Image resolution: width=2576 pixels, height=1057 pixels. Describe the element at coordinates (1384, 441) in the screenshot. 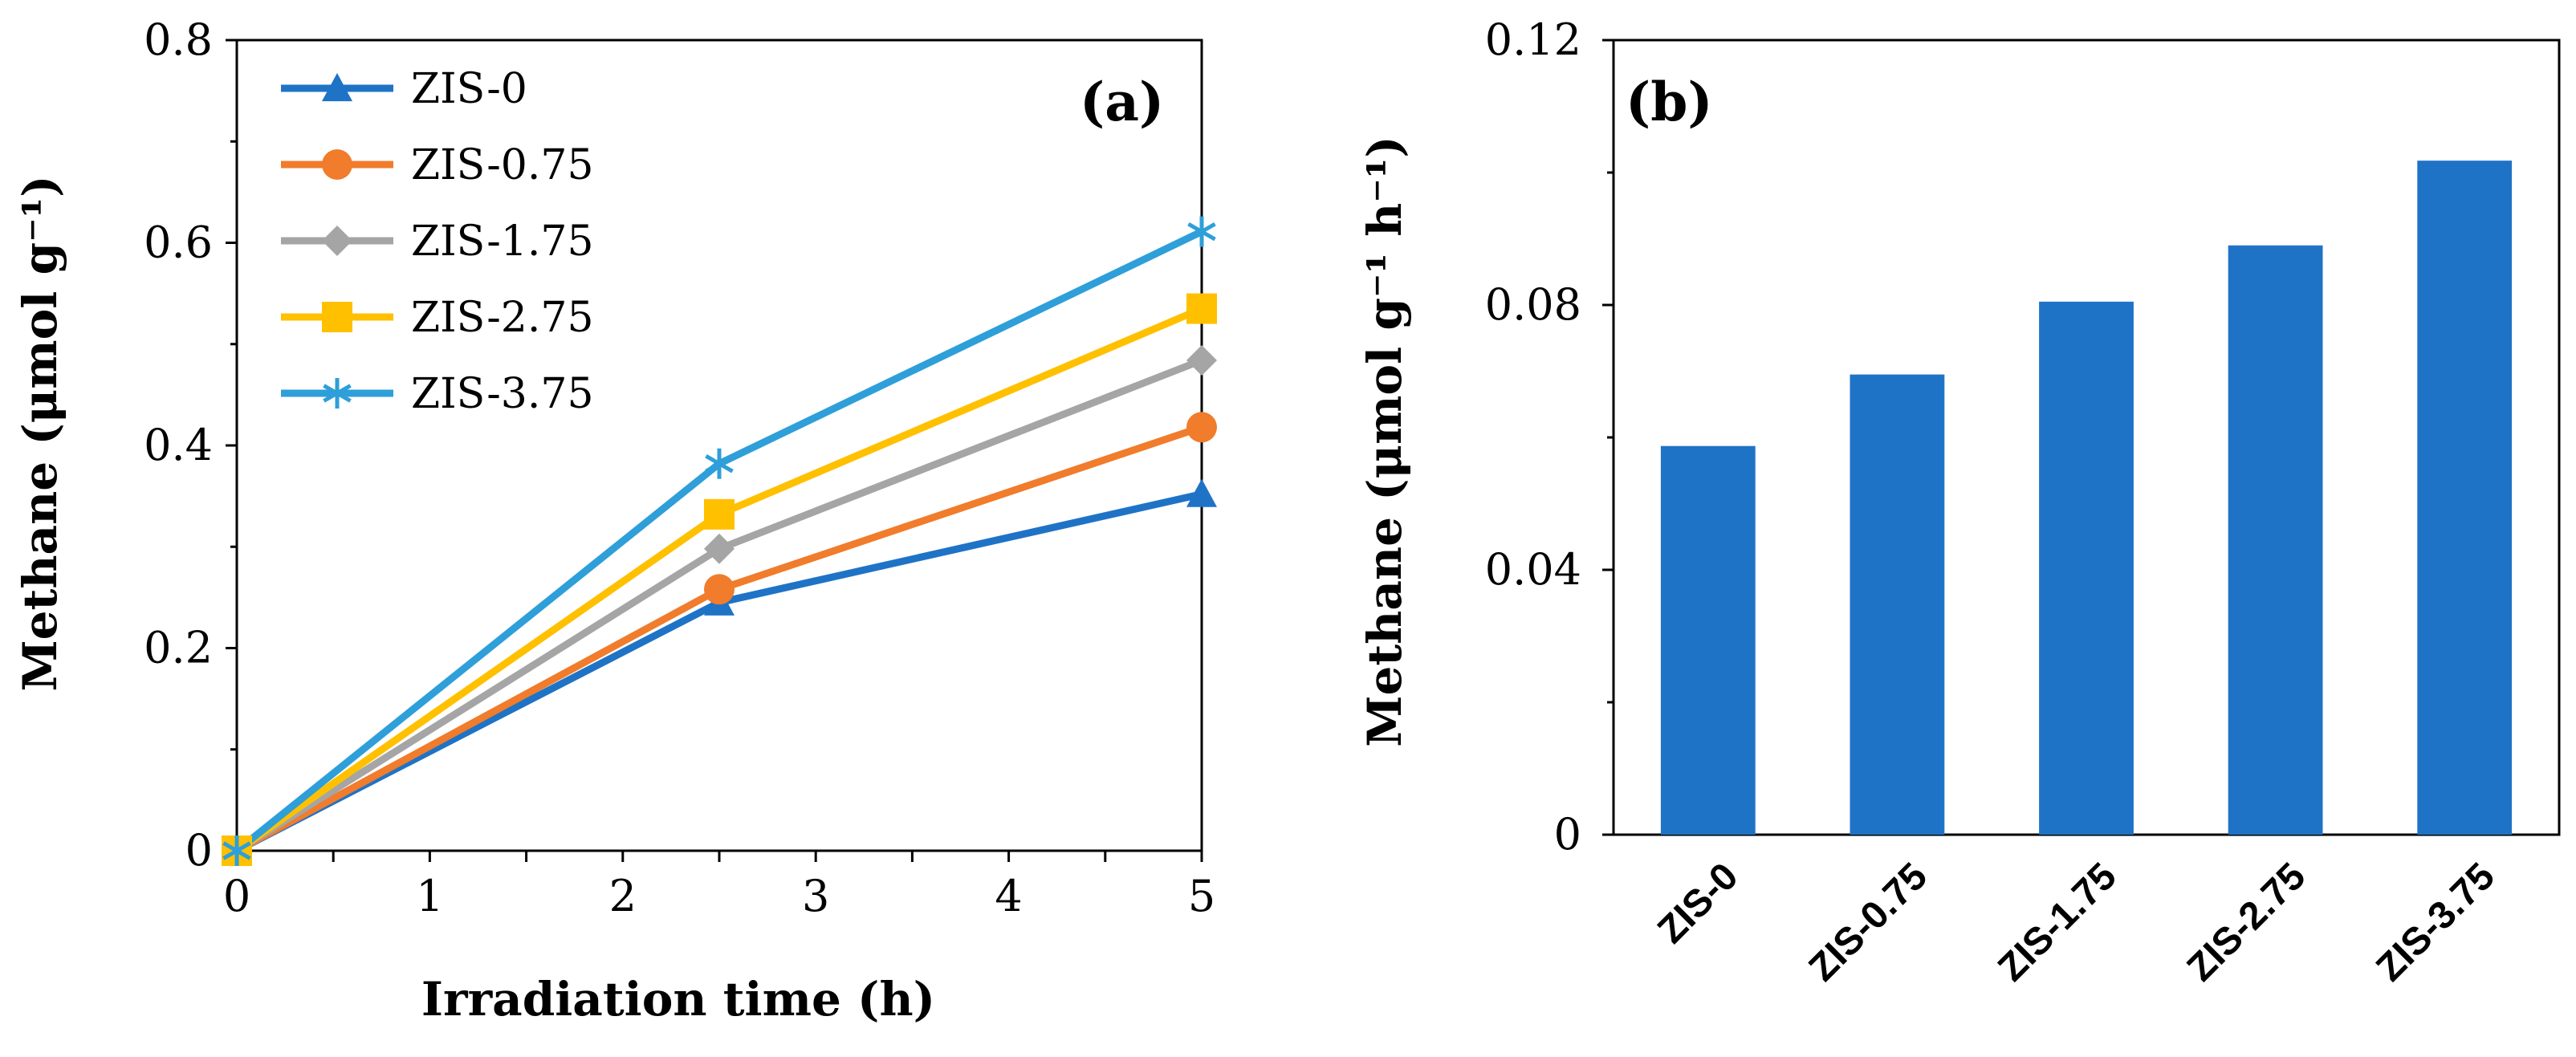

I see `y-axis-title-b: Methane (μmol g⁻¹ h⁻¹)` at that location.